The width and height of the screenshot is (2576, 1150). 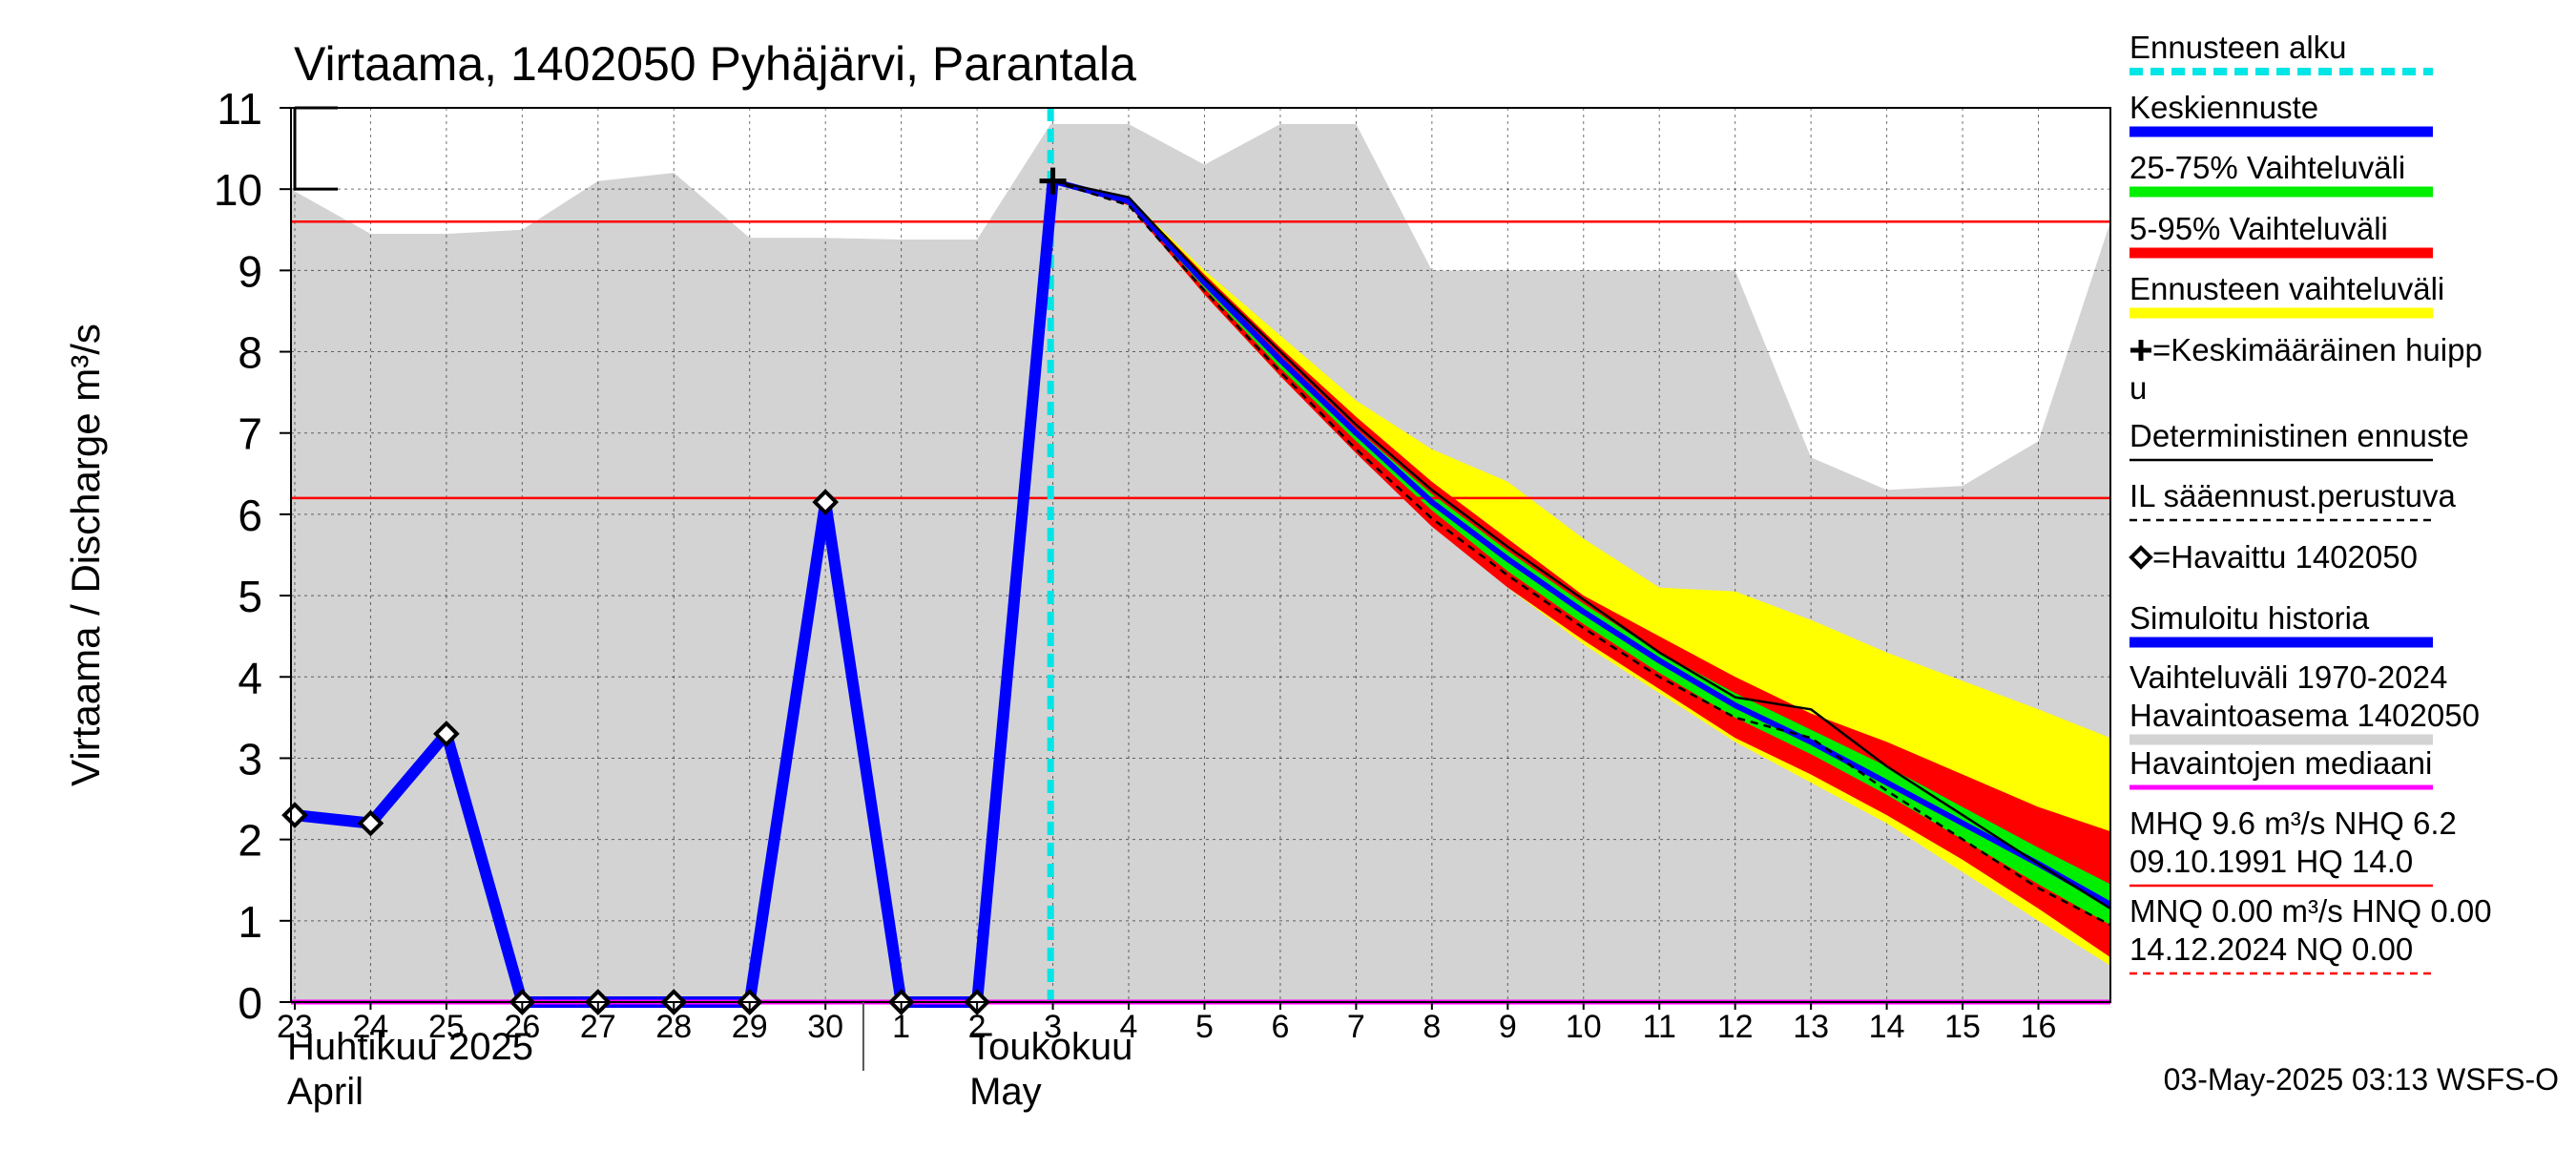 What do you see at coordinates (2267, 167) in the screenshot?
I see `legend-label: 25-75% Vaihteluväli` at bounding box center [2267, 167].